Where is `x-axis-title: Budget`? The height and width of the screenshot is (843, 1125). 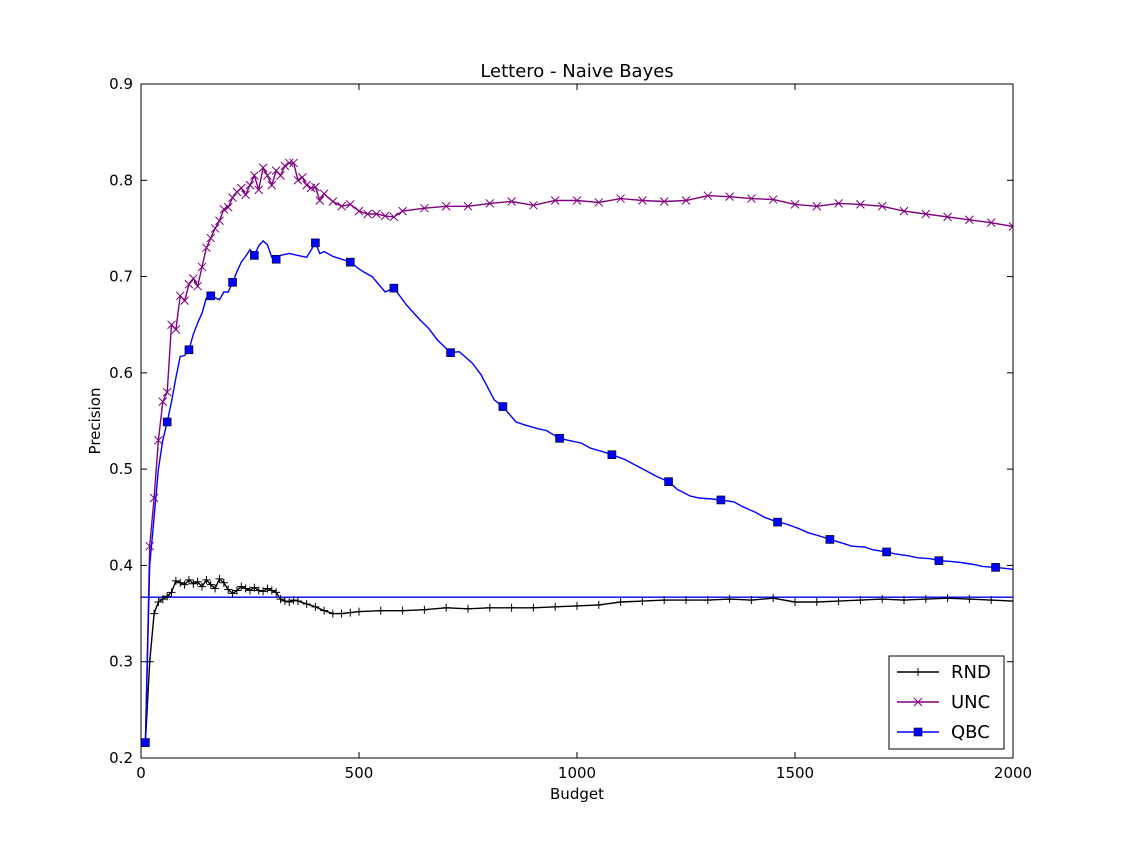 x-axis-title: Budget is located at coordinates (577, 794).